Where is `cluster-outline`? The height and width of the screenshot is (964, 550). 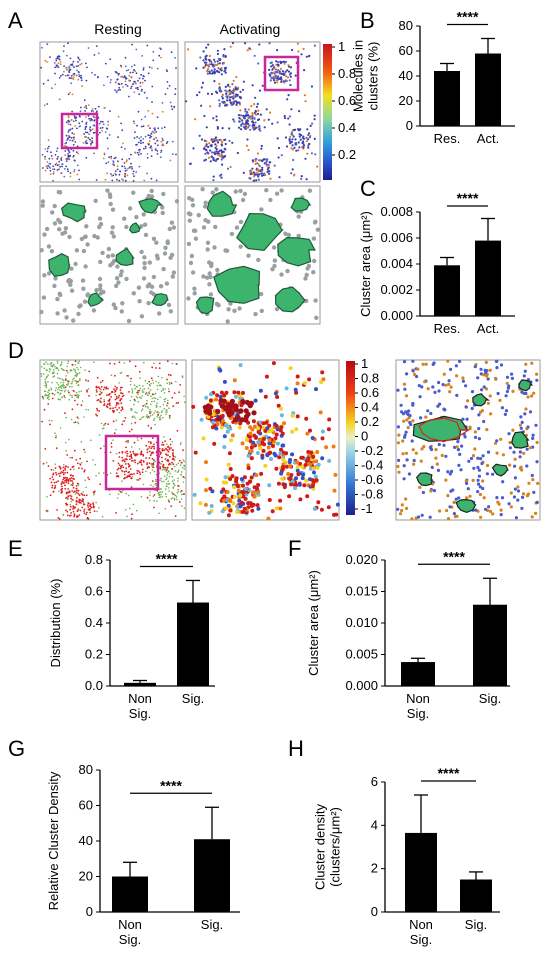
cluster-outline is located at coordinates (520, 440).